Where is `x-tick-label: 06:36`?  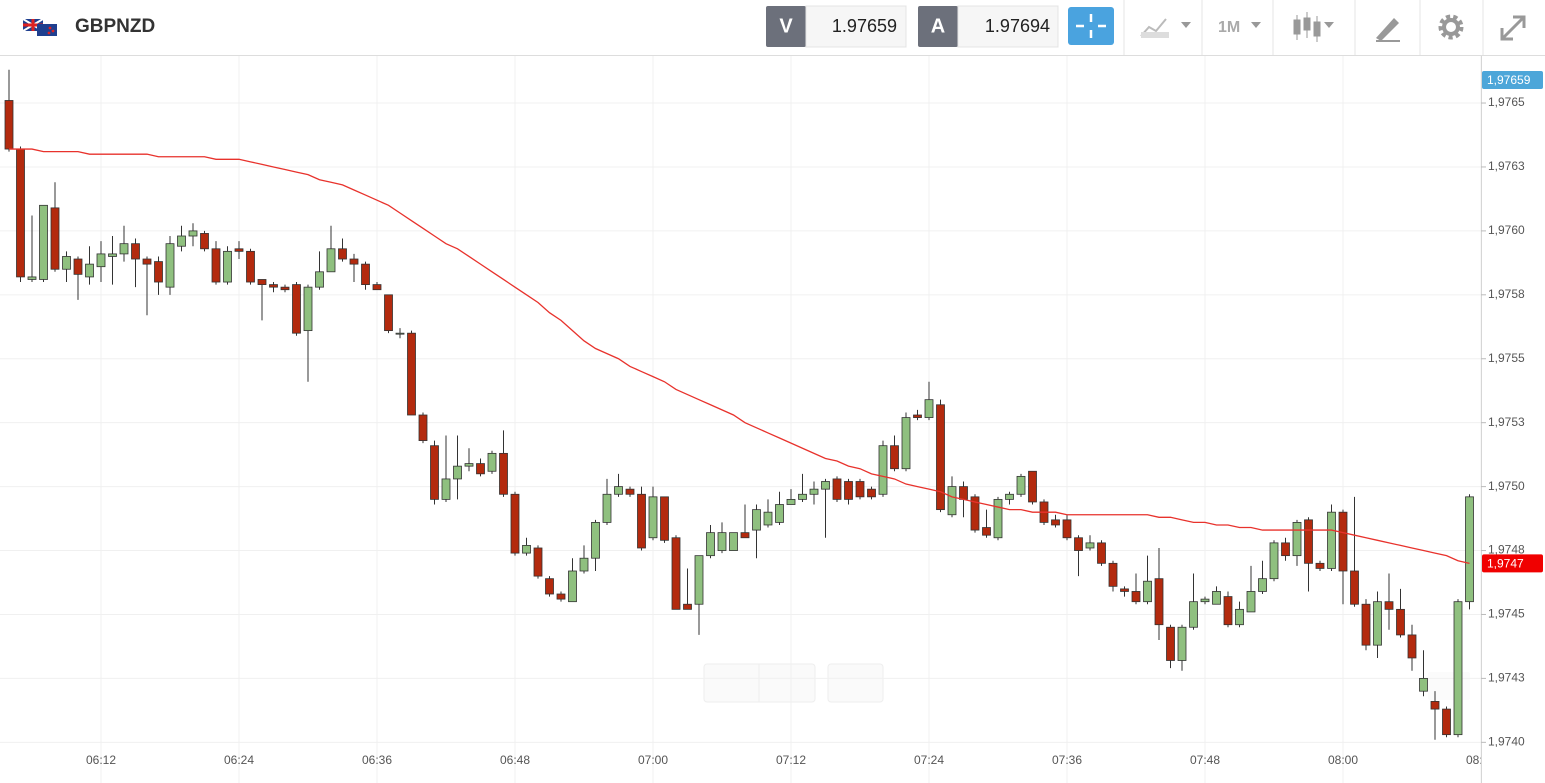 x-tick-label: 06:36 is located at coordinates (377, 760).